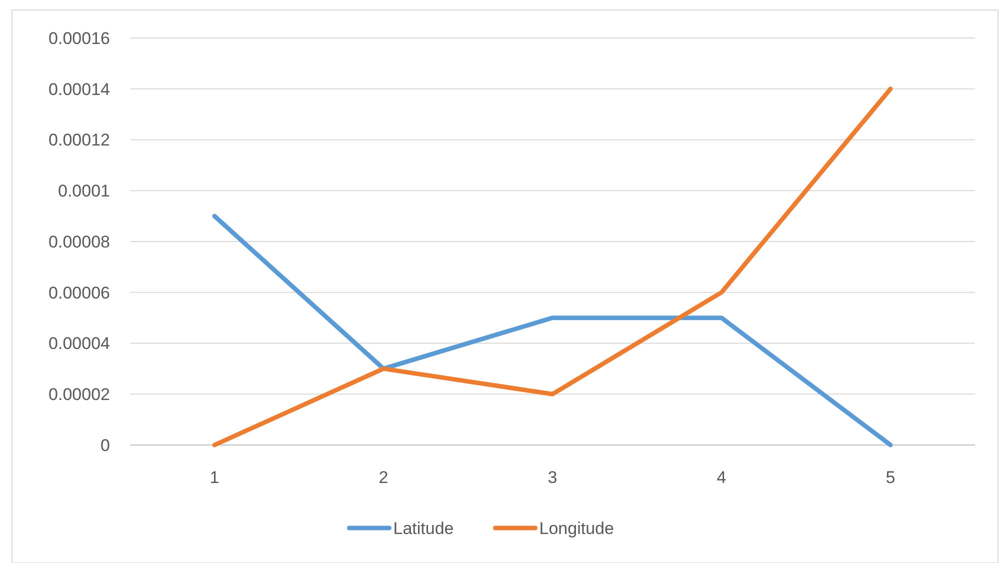 The height and width of the screenshot is (563, 1000). I want to click on legend-label: Longitude, so click(576, 528).